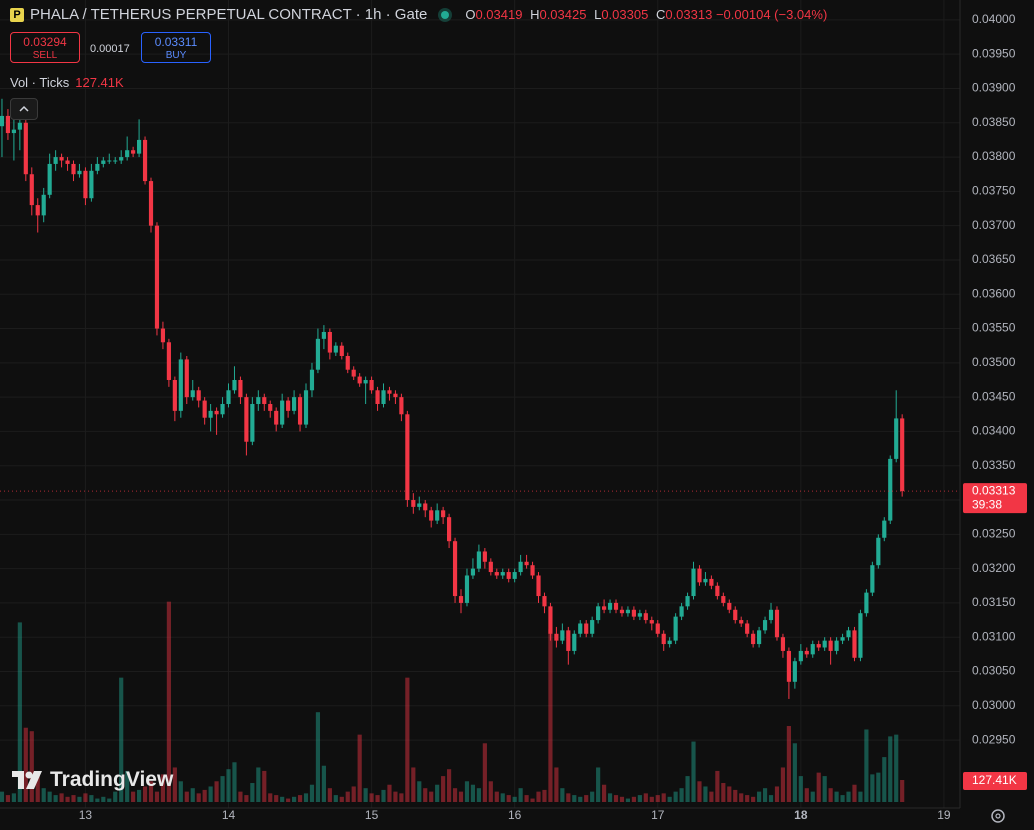 The height and width of the screenshot is (830, 1034). What do you see at coordinates (689, 14) in the screenshot?
I see `c-value: 0.03313` at bounding box center [689, 14].